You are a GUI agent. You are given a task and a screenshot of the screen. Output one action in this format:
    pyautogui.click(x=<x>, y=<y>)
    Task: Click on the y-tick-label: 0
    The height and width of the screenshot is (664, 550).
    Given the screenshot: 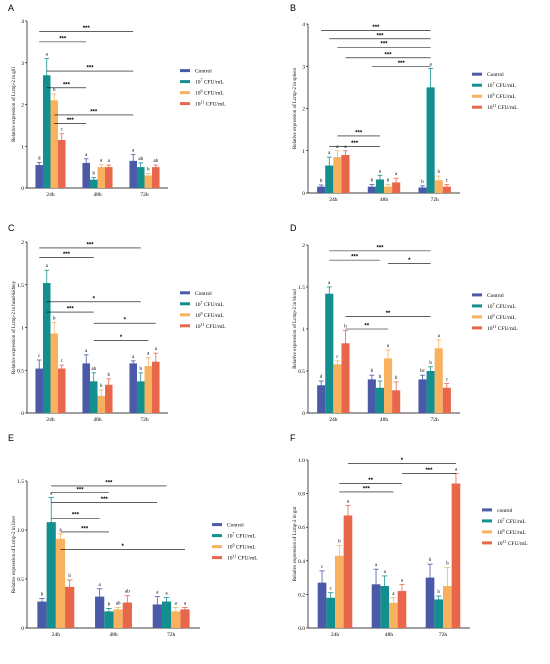 What is the action you would take?
    pyautogui.click(x=22, y=189)
    